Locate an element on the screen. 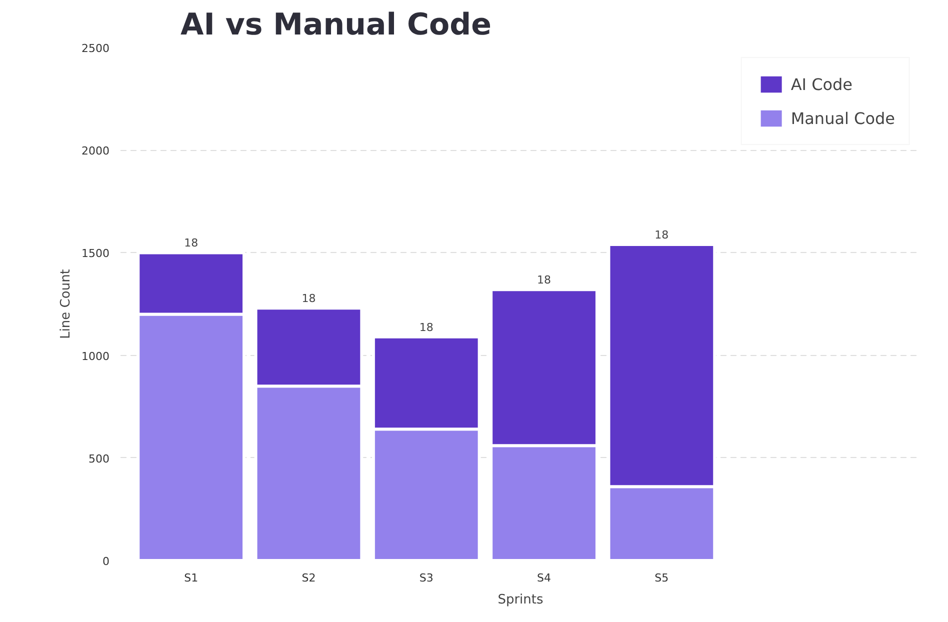  y-tick-label: 500 is located at coordinates (99, 459).